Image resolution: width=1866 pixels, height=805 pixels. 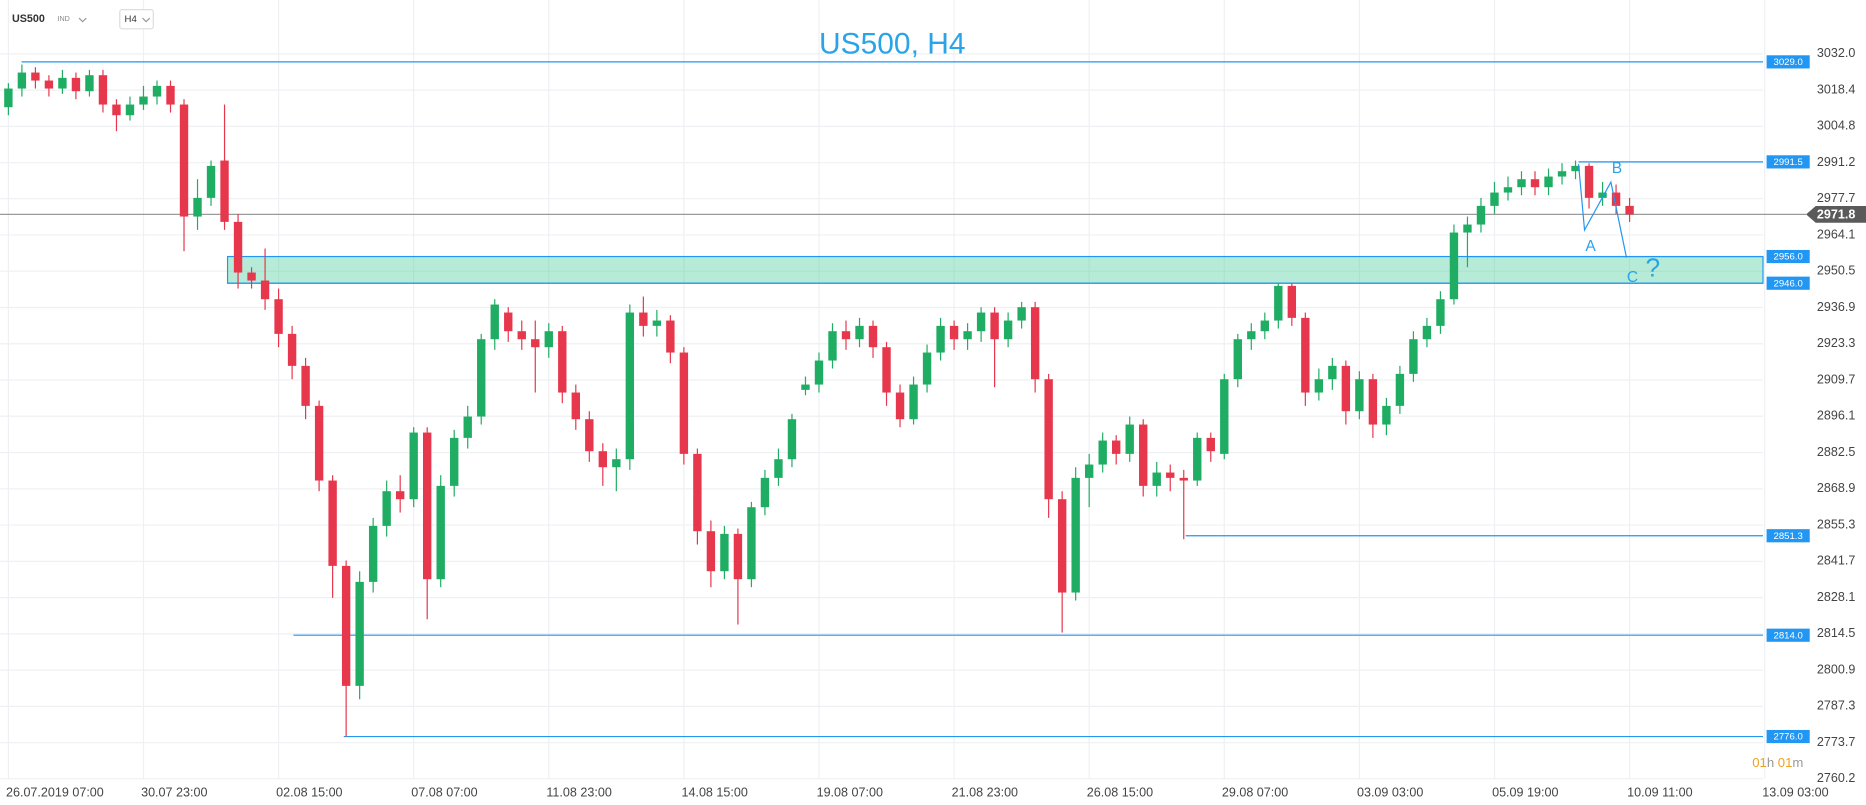 What do you see at coordinates (1836, 416) in the screenshot?
I see `y-tick-label: 2896.1` at bounding box center [1836, 416].